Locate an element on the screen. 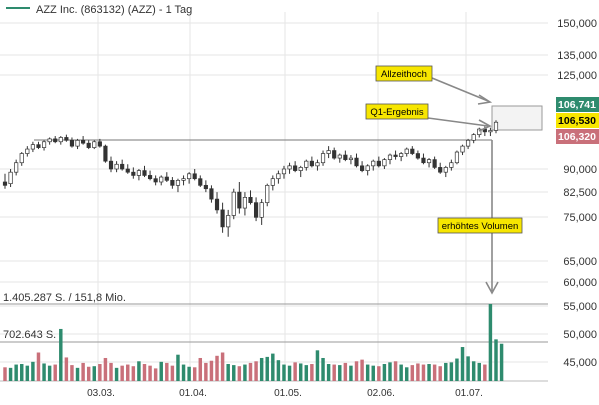 This screenshot has width=599, height=405. y-tick-label: 82,500 is located at coordinates (580, 193).